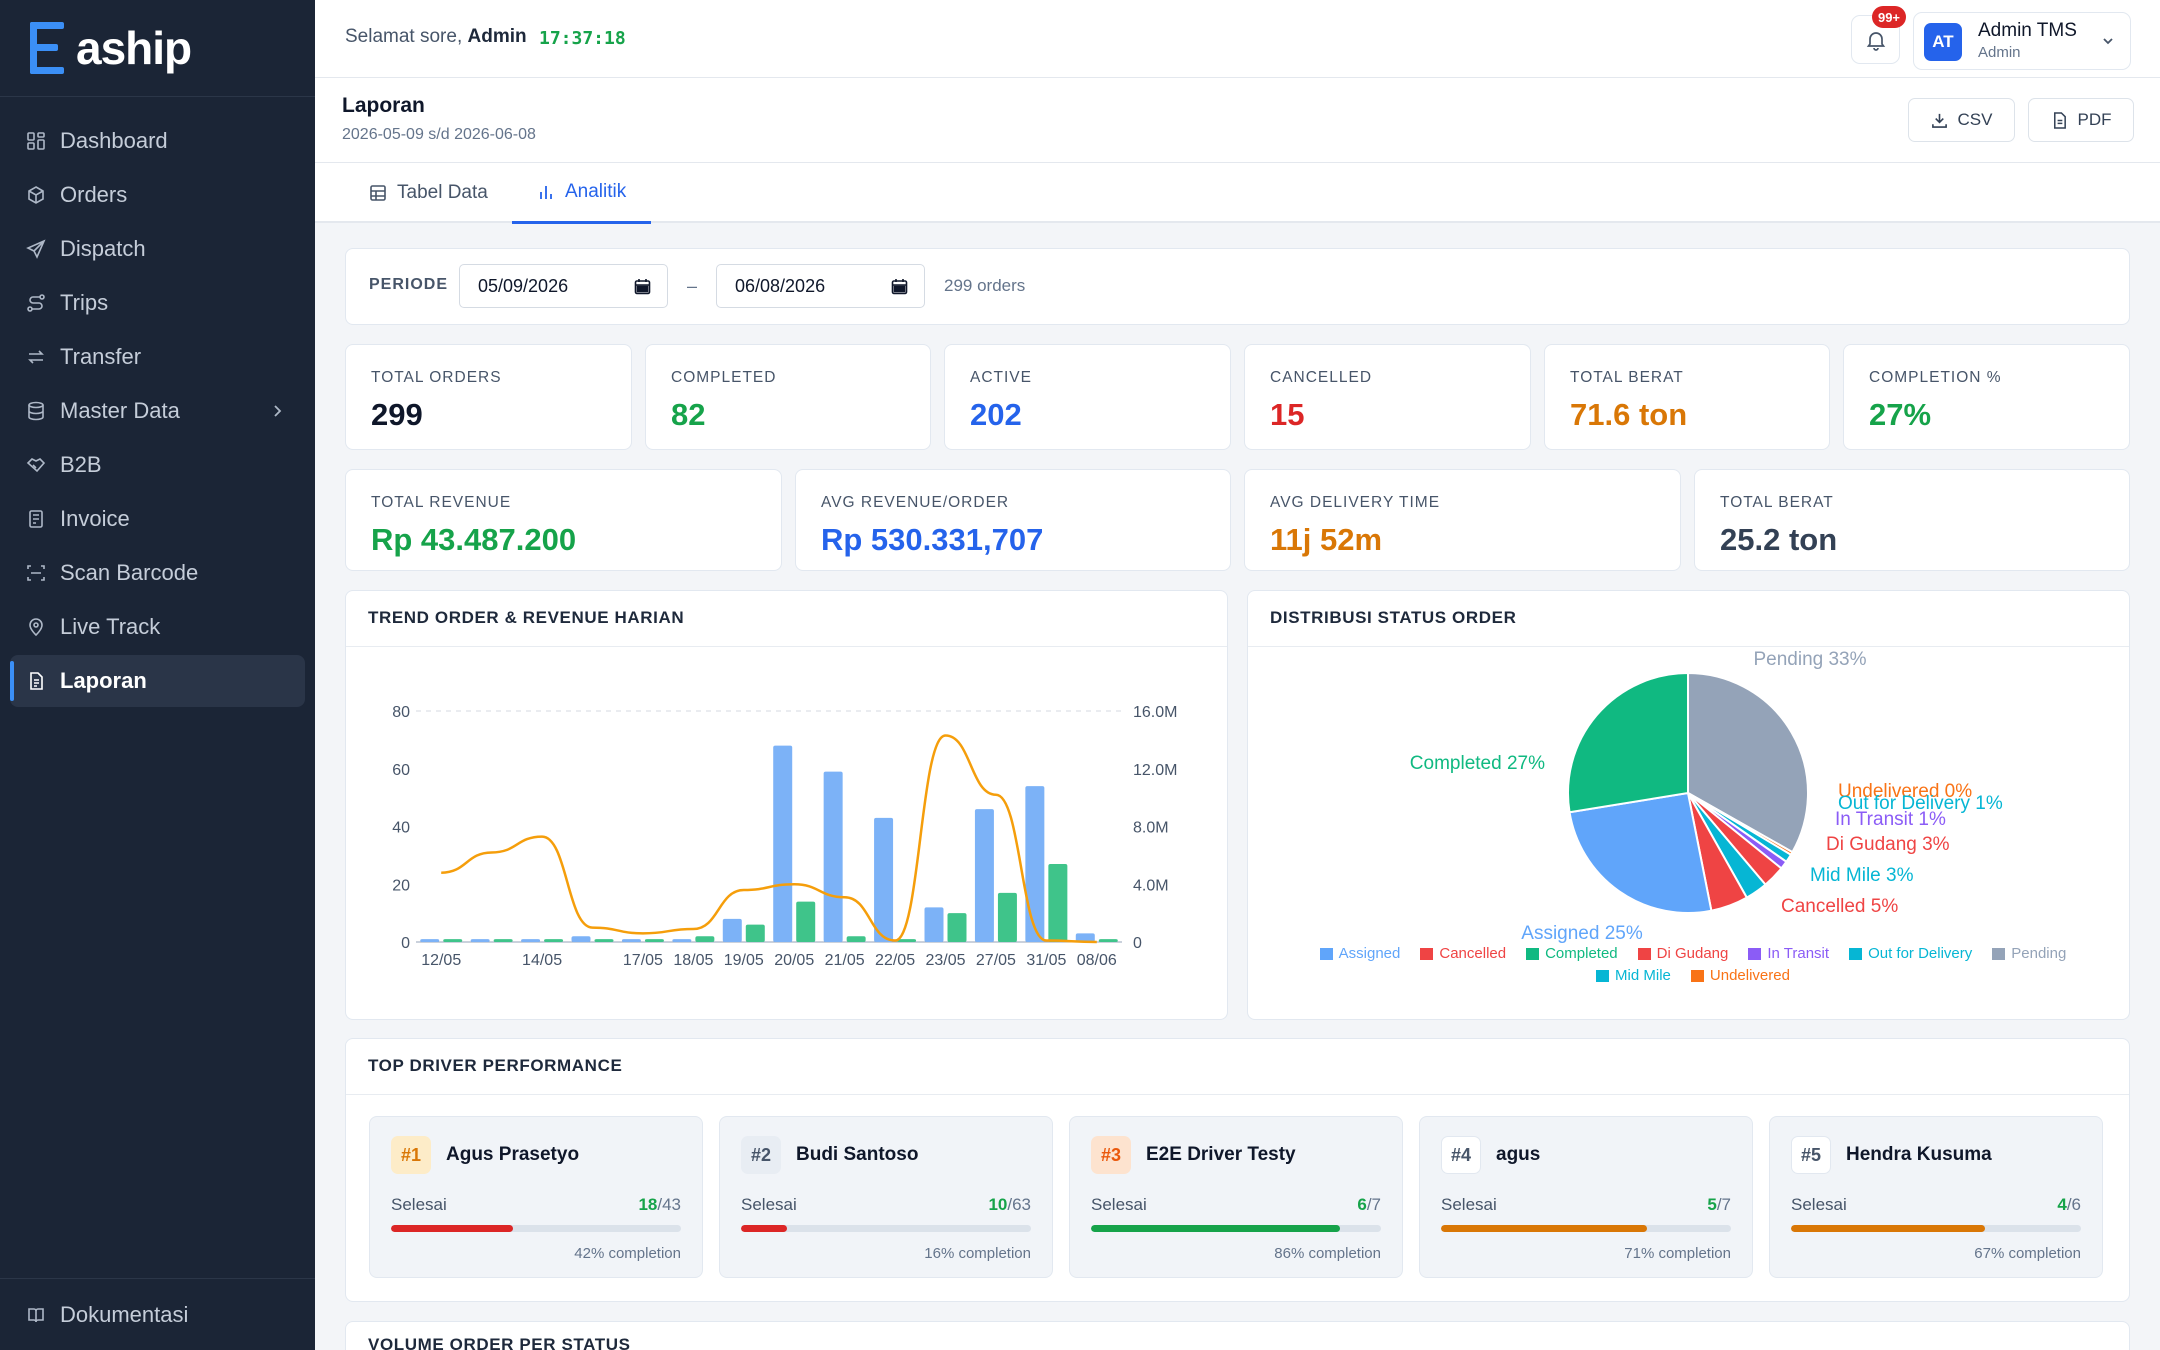  What do you see at coordinates (724, 377) in the screenshot?
I see `stat-label: COMPLETED` at bounding box center [724, 377].